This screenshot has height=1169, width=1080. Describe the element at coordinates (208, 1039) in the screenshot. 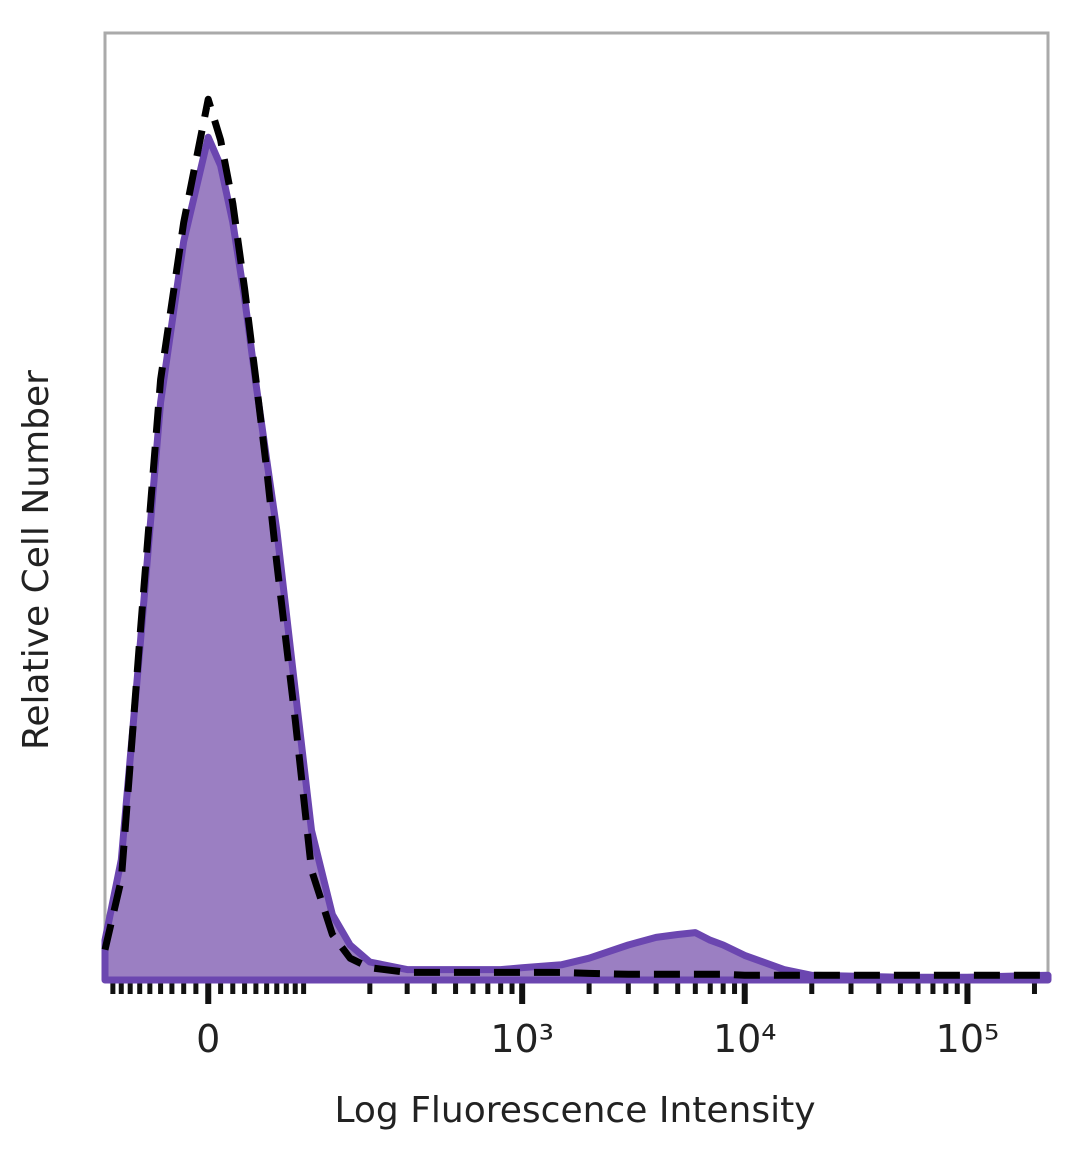

I see `x-tick-label: 0` at that location.